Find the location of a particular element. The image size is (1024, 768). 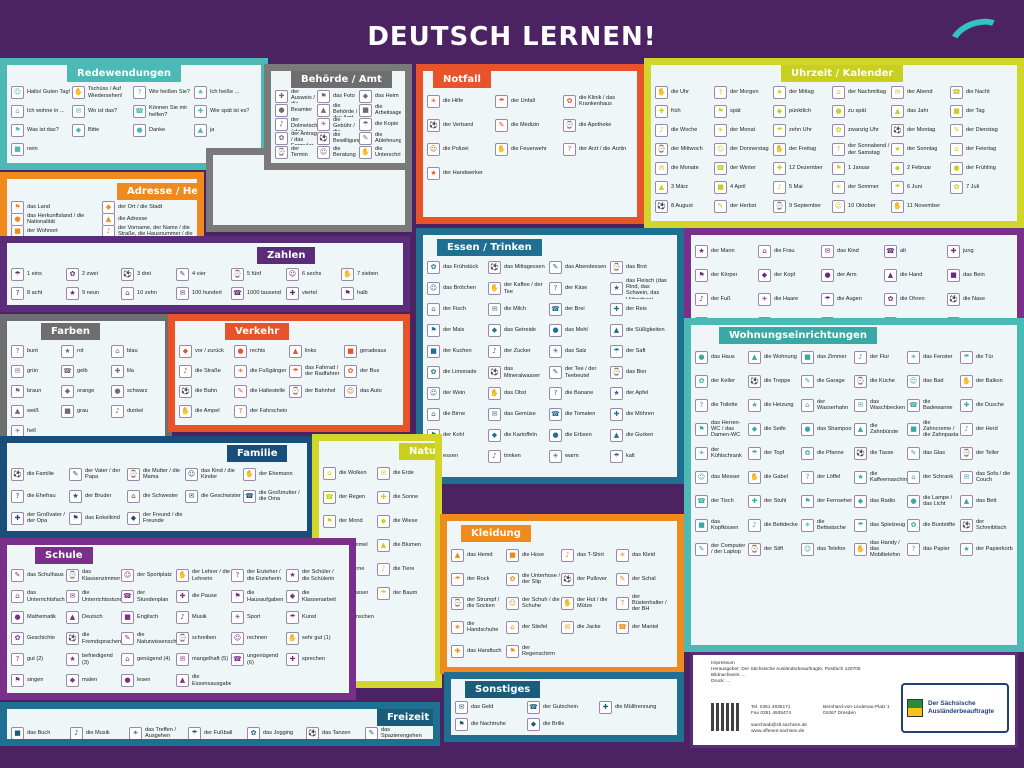

vocab-item: ✎ der Dienstag is located at coordinates (979, 130).